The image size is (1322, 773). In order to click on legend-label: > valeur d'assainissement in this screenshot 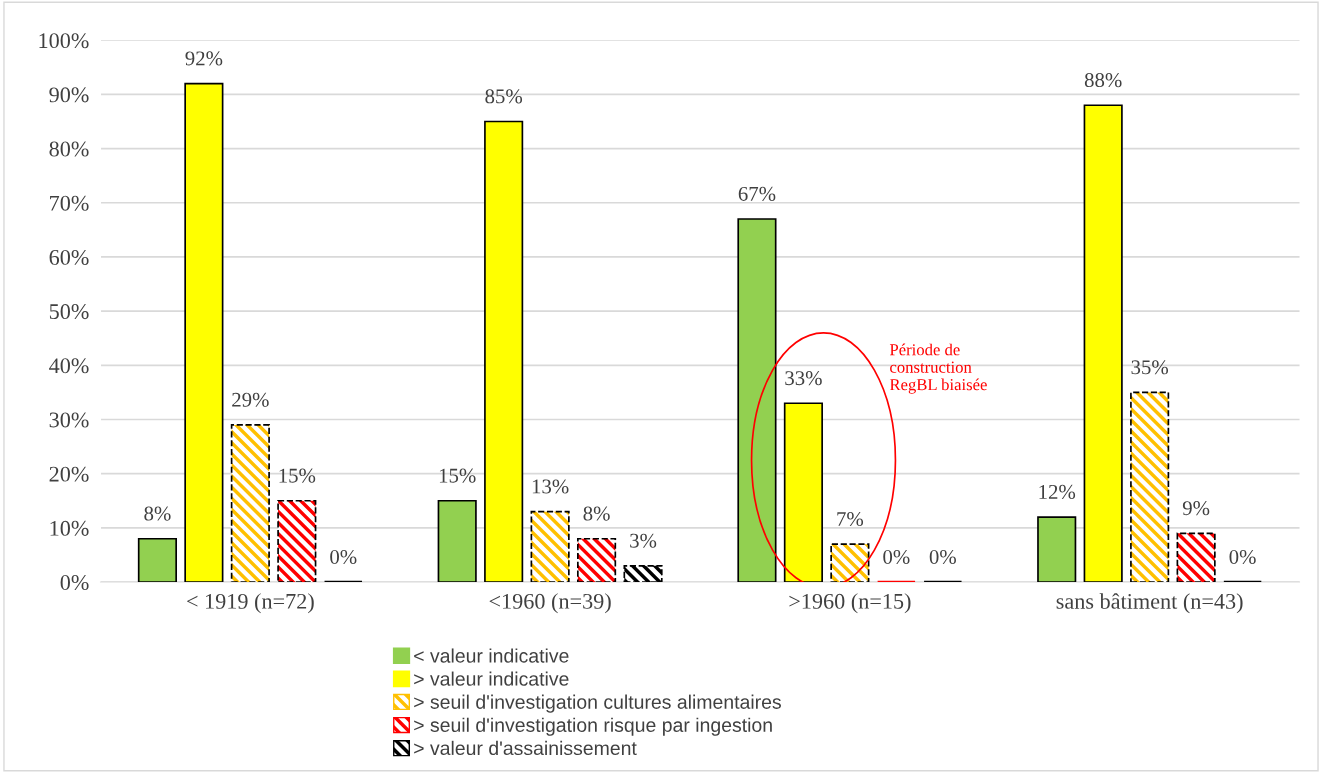, I will do `click(525, 748)`.